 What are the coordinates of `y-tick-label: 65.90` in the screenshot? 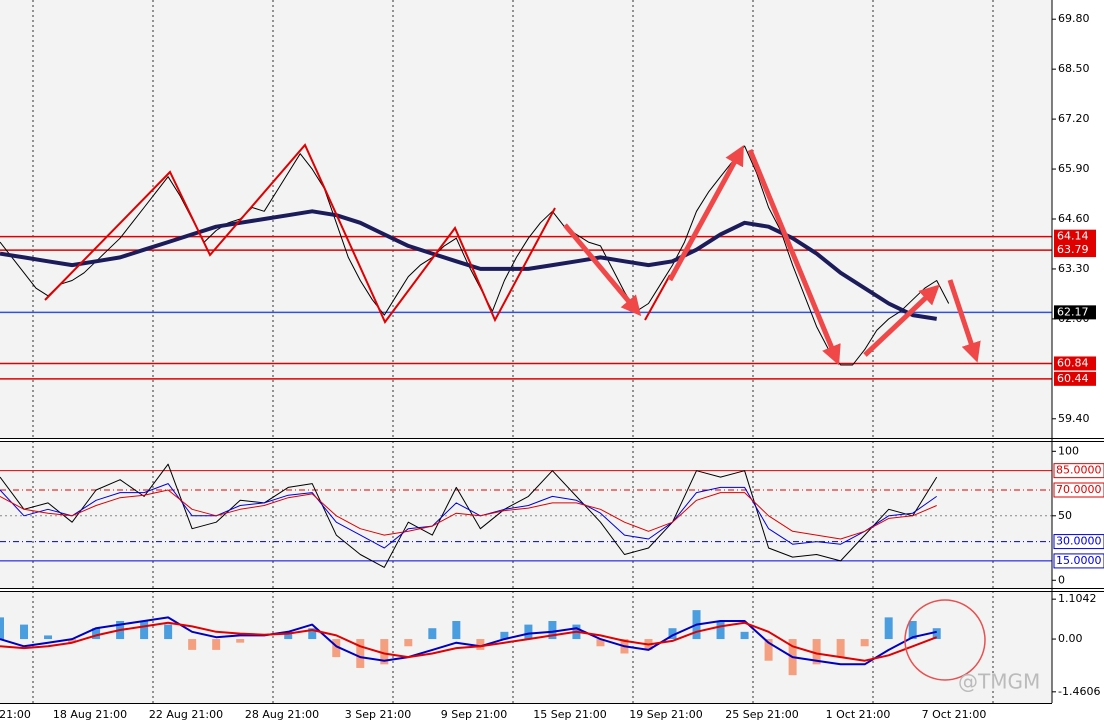 It's located at (1074, 168).